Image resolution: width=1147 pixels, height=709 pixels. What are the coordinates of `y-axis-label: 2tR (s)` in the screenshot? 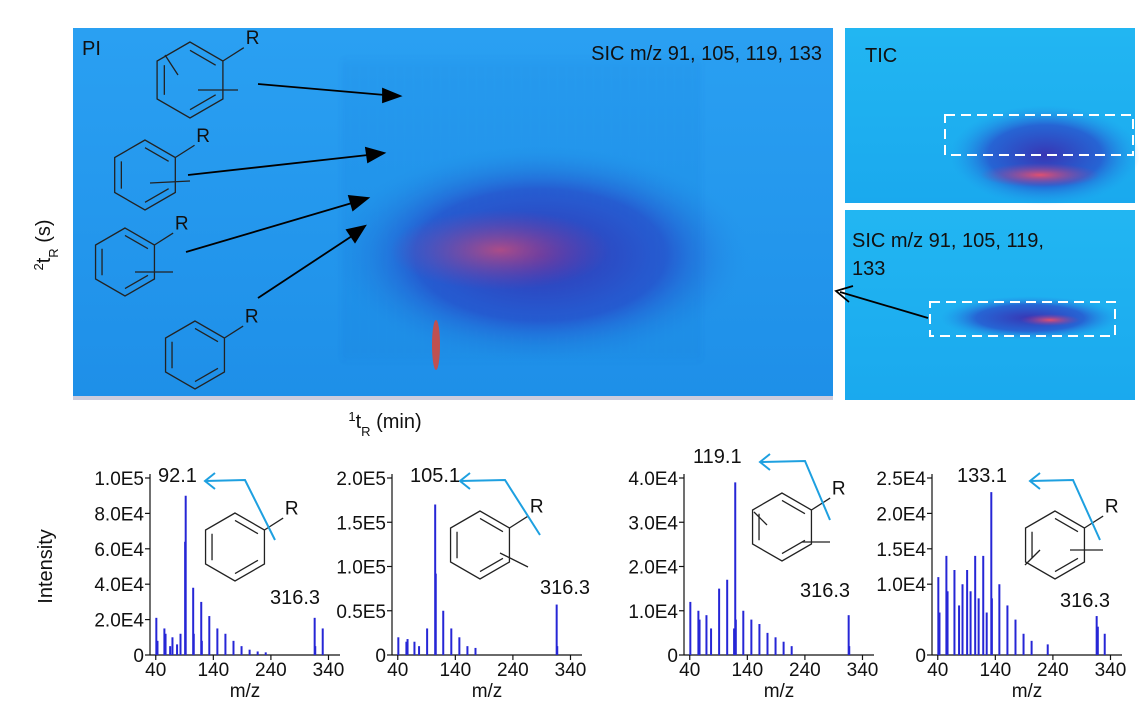 It's located at (46, 244).